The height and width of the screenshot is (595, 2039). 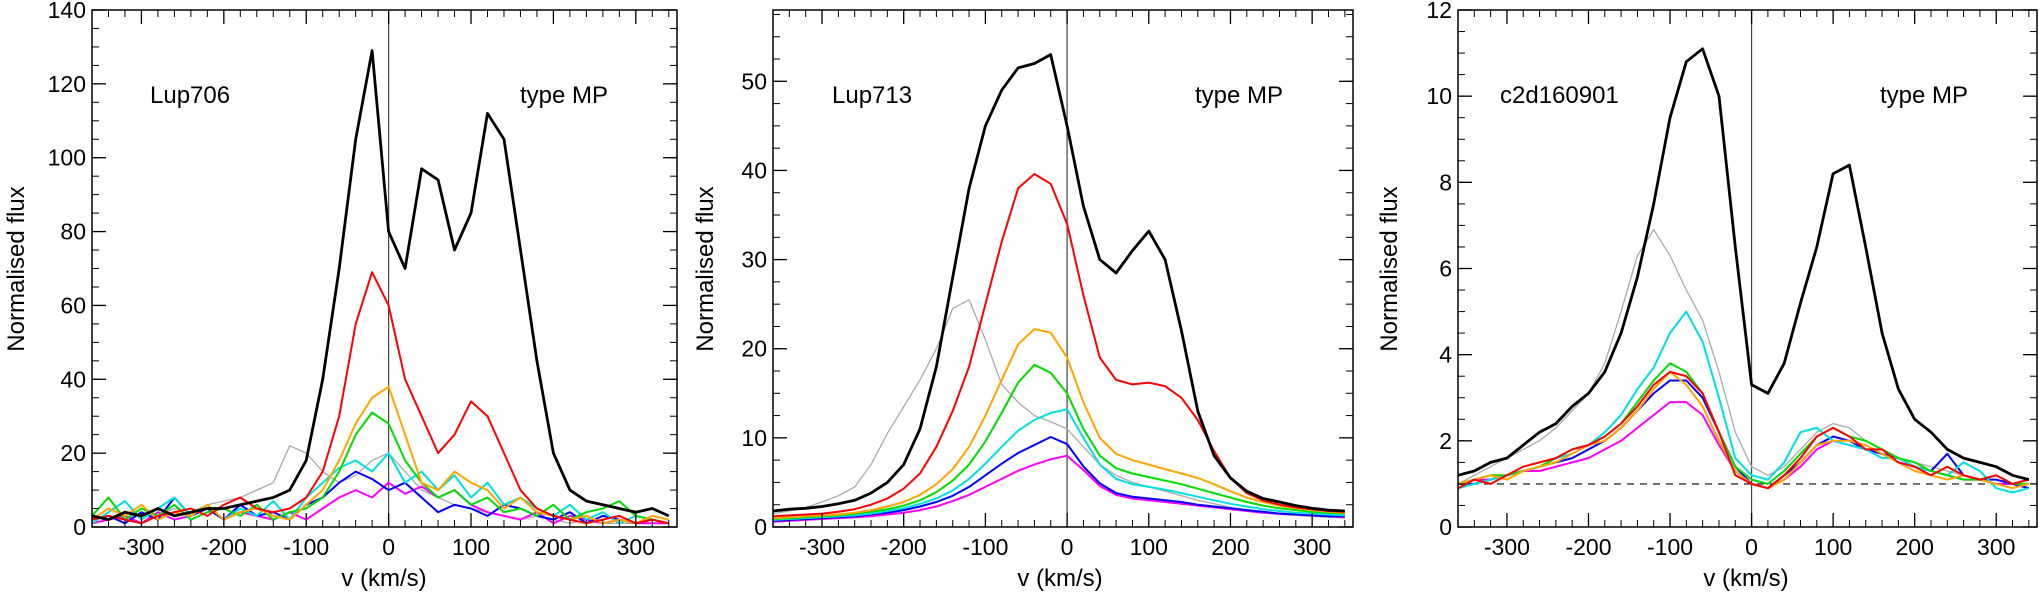 What do you see at coordinates (1058, 464) in the screenshot?
I see `series-cyan` at bounding box center [1058, 464].